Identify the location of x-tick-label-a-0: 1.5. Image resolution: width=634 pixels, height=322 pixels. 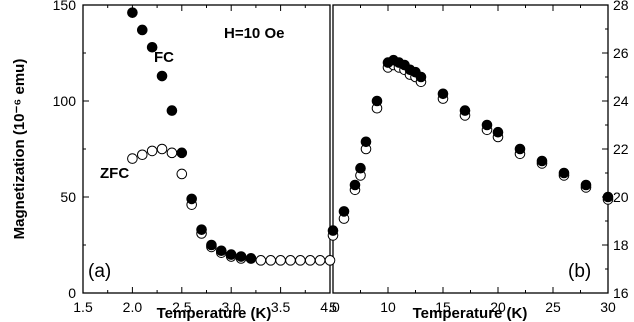
(83, 307).